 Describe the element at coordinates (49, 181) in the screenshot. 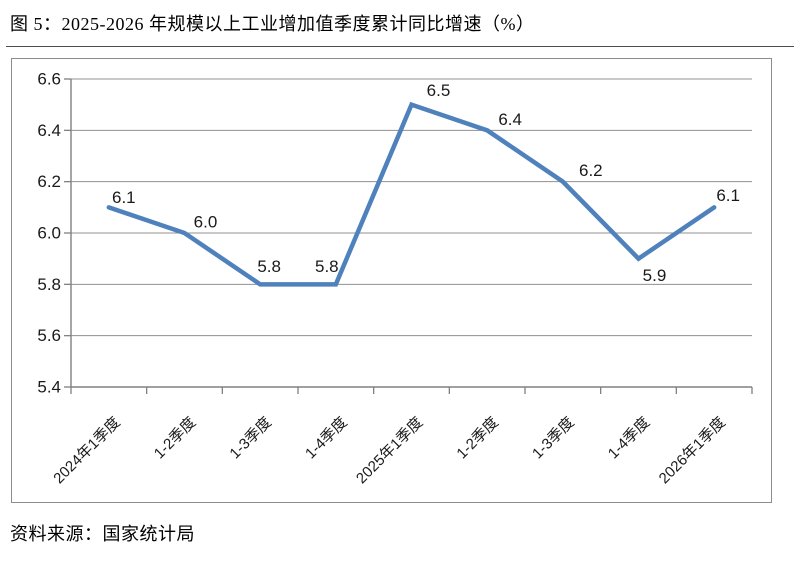

I see `y-axis-label: 6.2` at that location.